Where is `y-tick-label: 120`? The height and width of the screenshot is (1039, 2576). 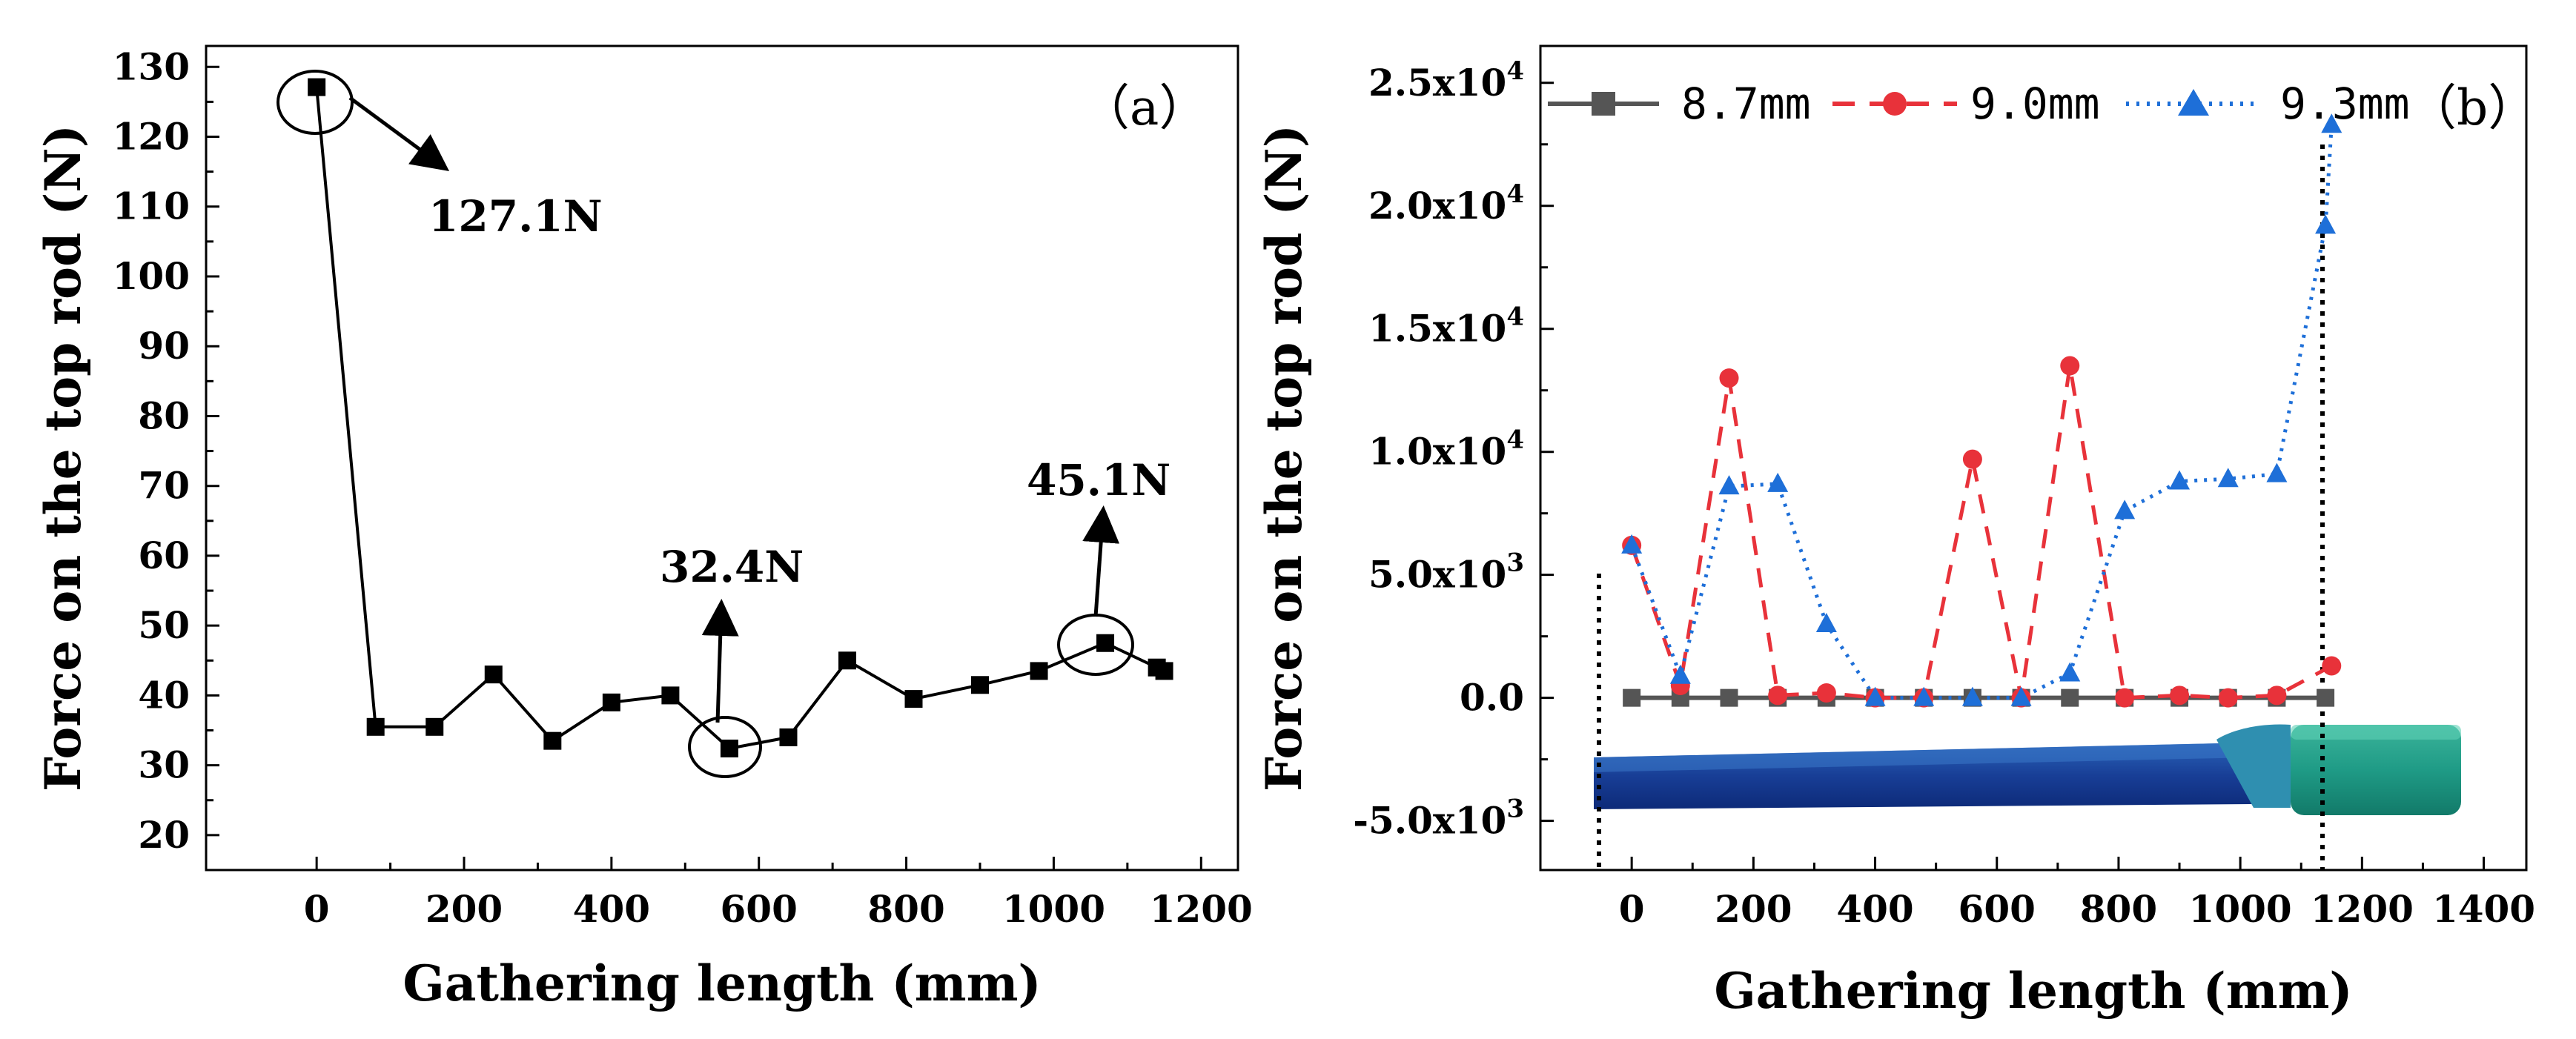
y-tick-label: 120 is located at coordinates (151, 137).